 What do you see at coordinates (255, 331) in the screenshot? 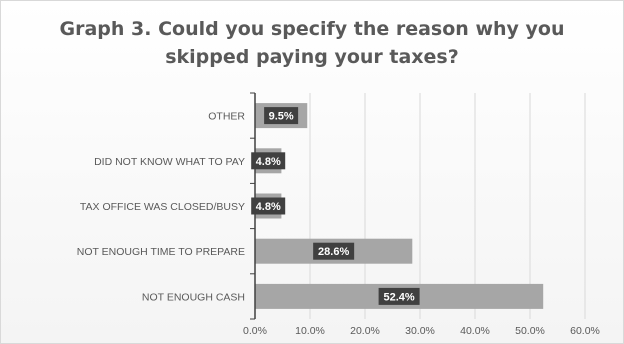
I see `x-tick-label: 0.0%` at bounding box center [255, 331].